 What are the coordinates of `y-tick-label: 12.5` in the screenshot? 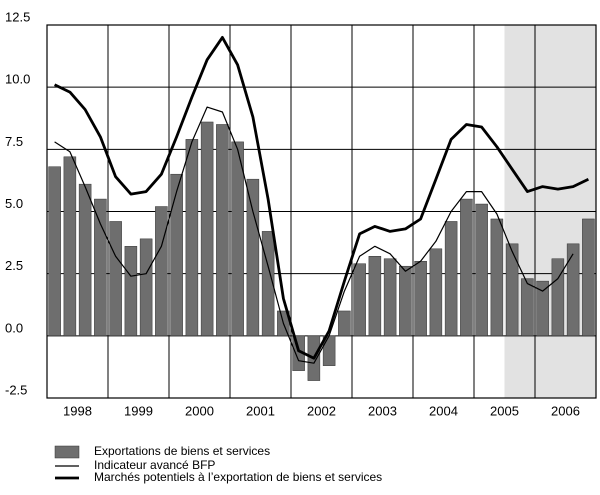 It's located at (17, 16).